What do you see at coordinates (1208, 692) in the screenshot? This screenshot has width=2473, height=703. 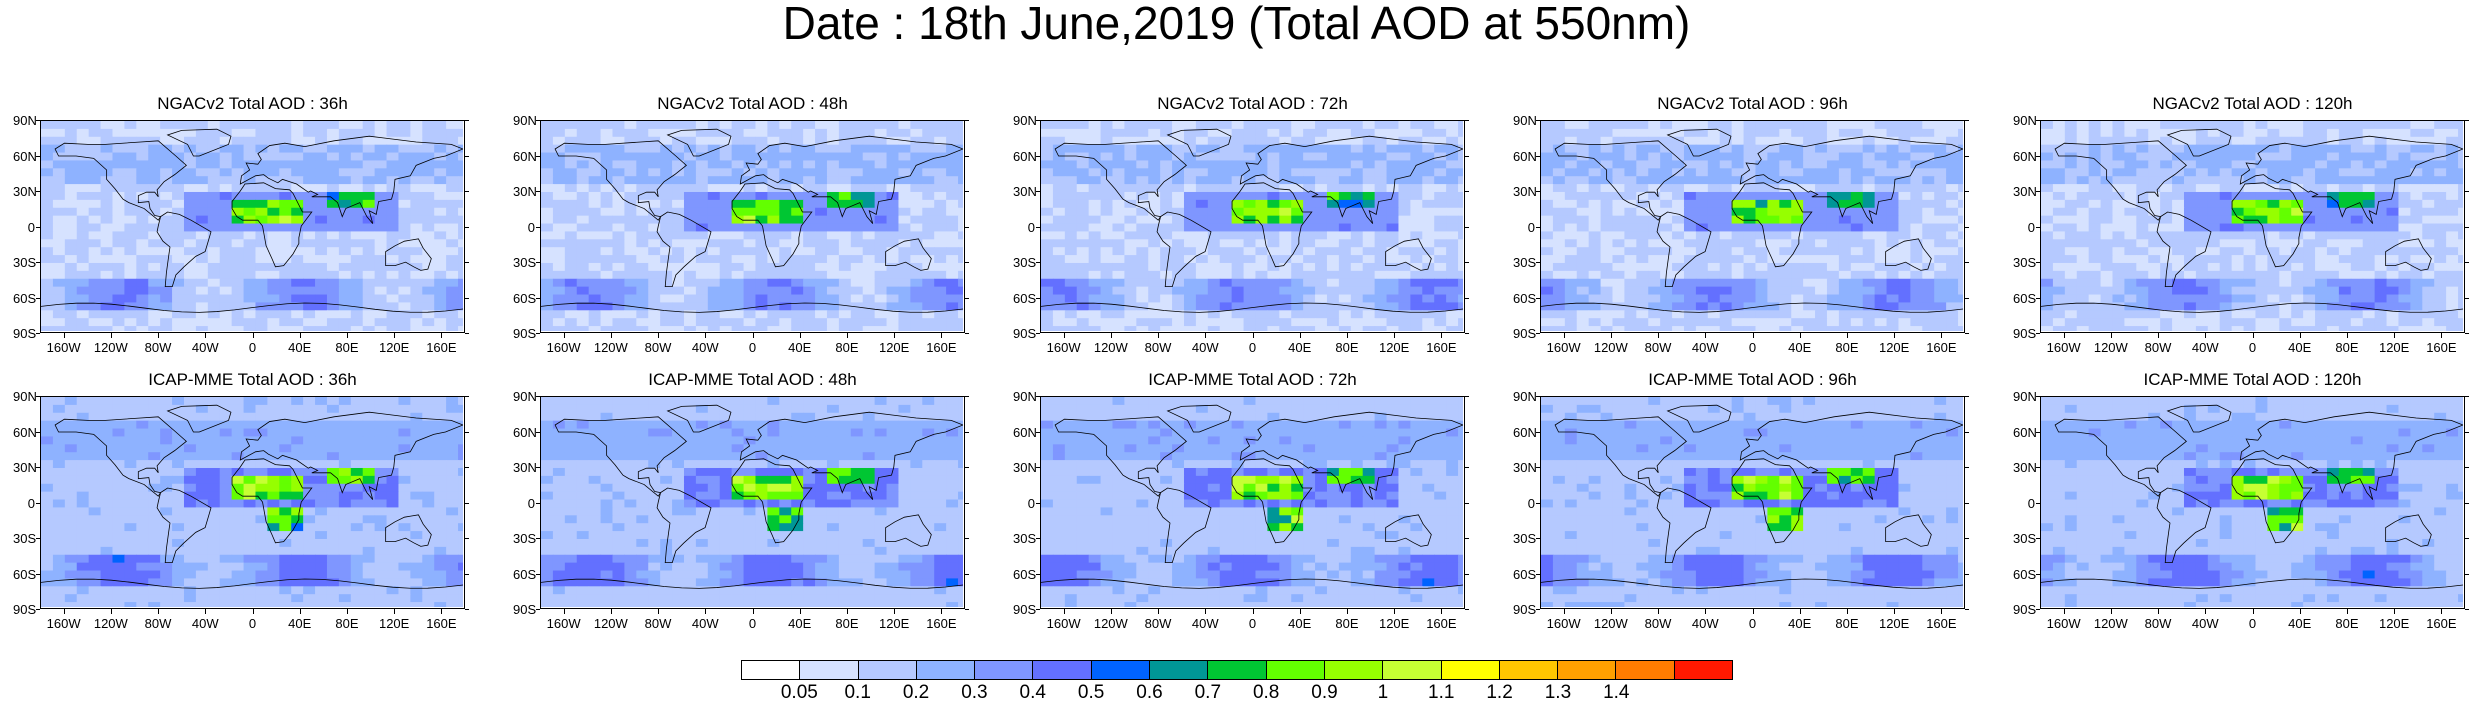 I see `colorbar-label: 0.7` at bounding box center [1208, 692].